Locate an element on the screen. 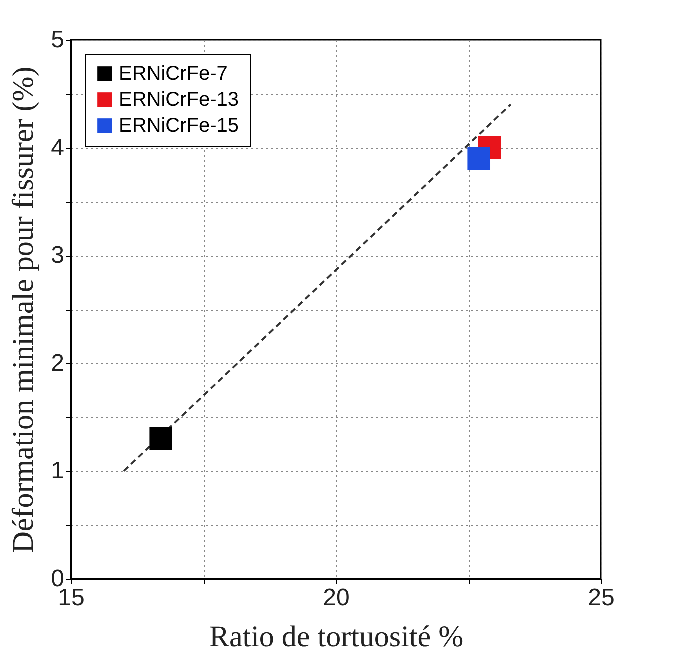 Image resolution: width=681 pixels, height=659 pixels. legend-label: ERNiCrFe-7 is located at coordinates (173, 74).